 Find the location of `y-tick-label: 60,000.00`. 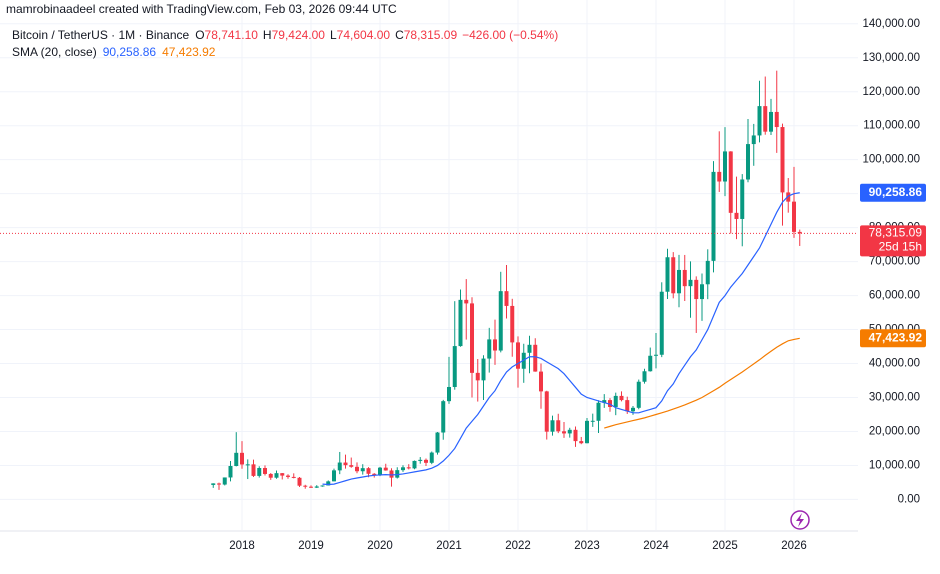

y-tick-label: 60,000.00 is located at coordinates (894, 296).